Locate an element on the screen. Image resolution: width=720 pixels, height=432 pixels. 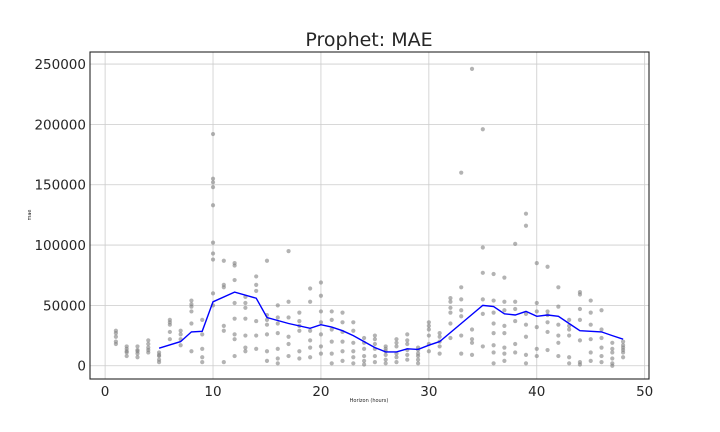
x-tick-label: 40 is located at coordinates (536, 392).